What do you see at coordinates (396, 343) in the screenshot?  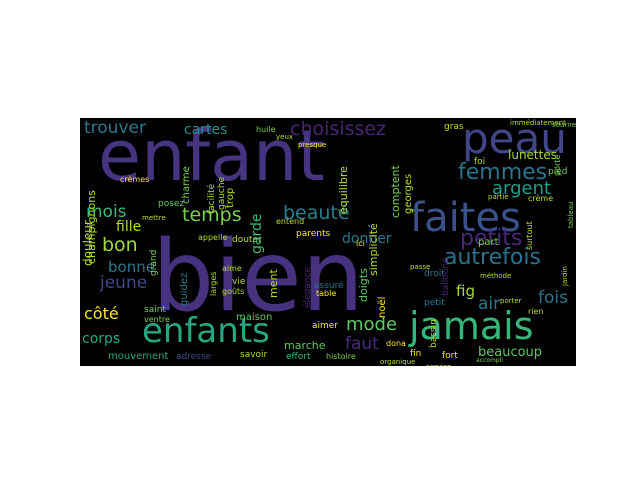 I see `word-dona: dona` at bounding box center [396, 343].